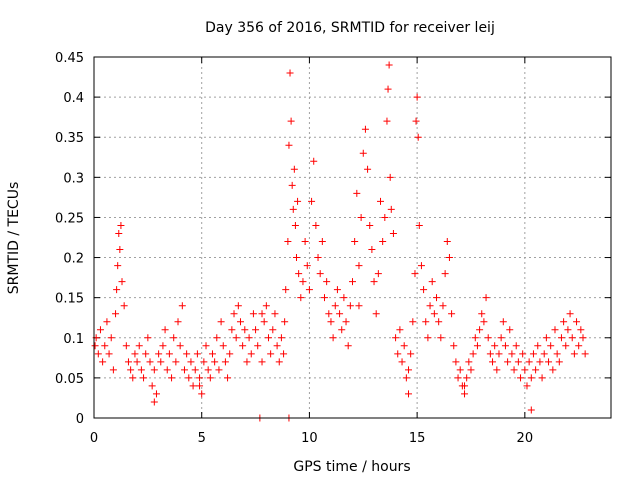 The image size is (640, 480). What do you see at coordinates (14, 238) in the screenshot?
I see `y-axis-label: SRMTID / TECUs` at bounding box center [14, 238].